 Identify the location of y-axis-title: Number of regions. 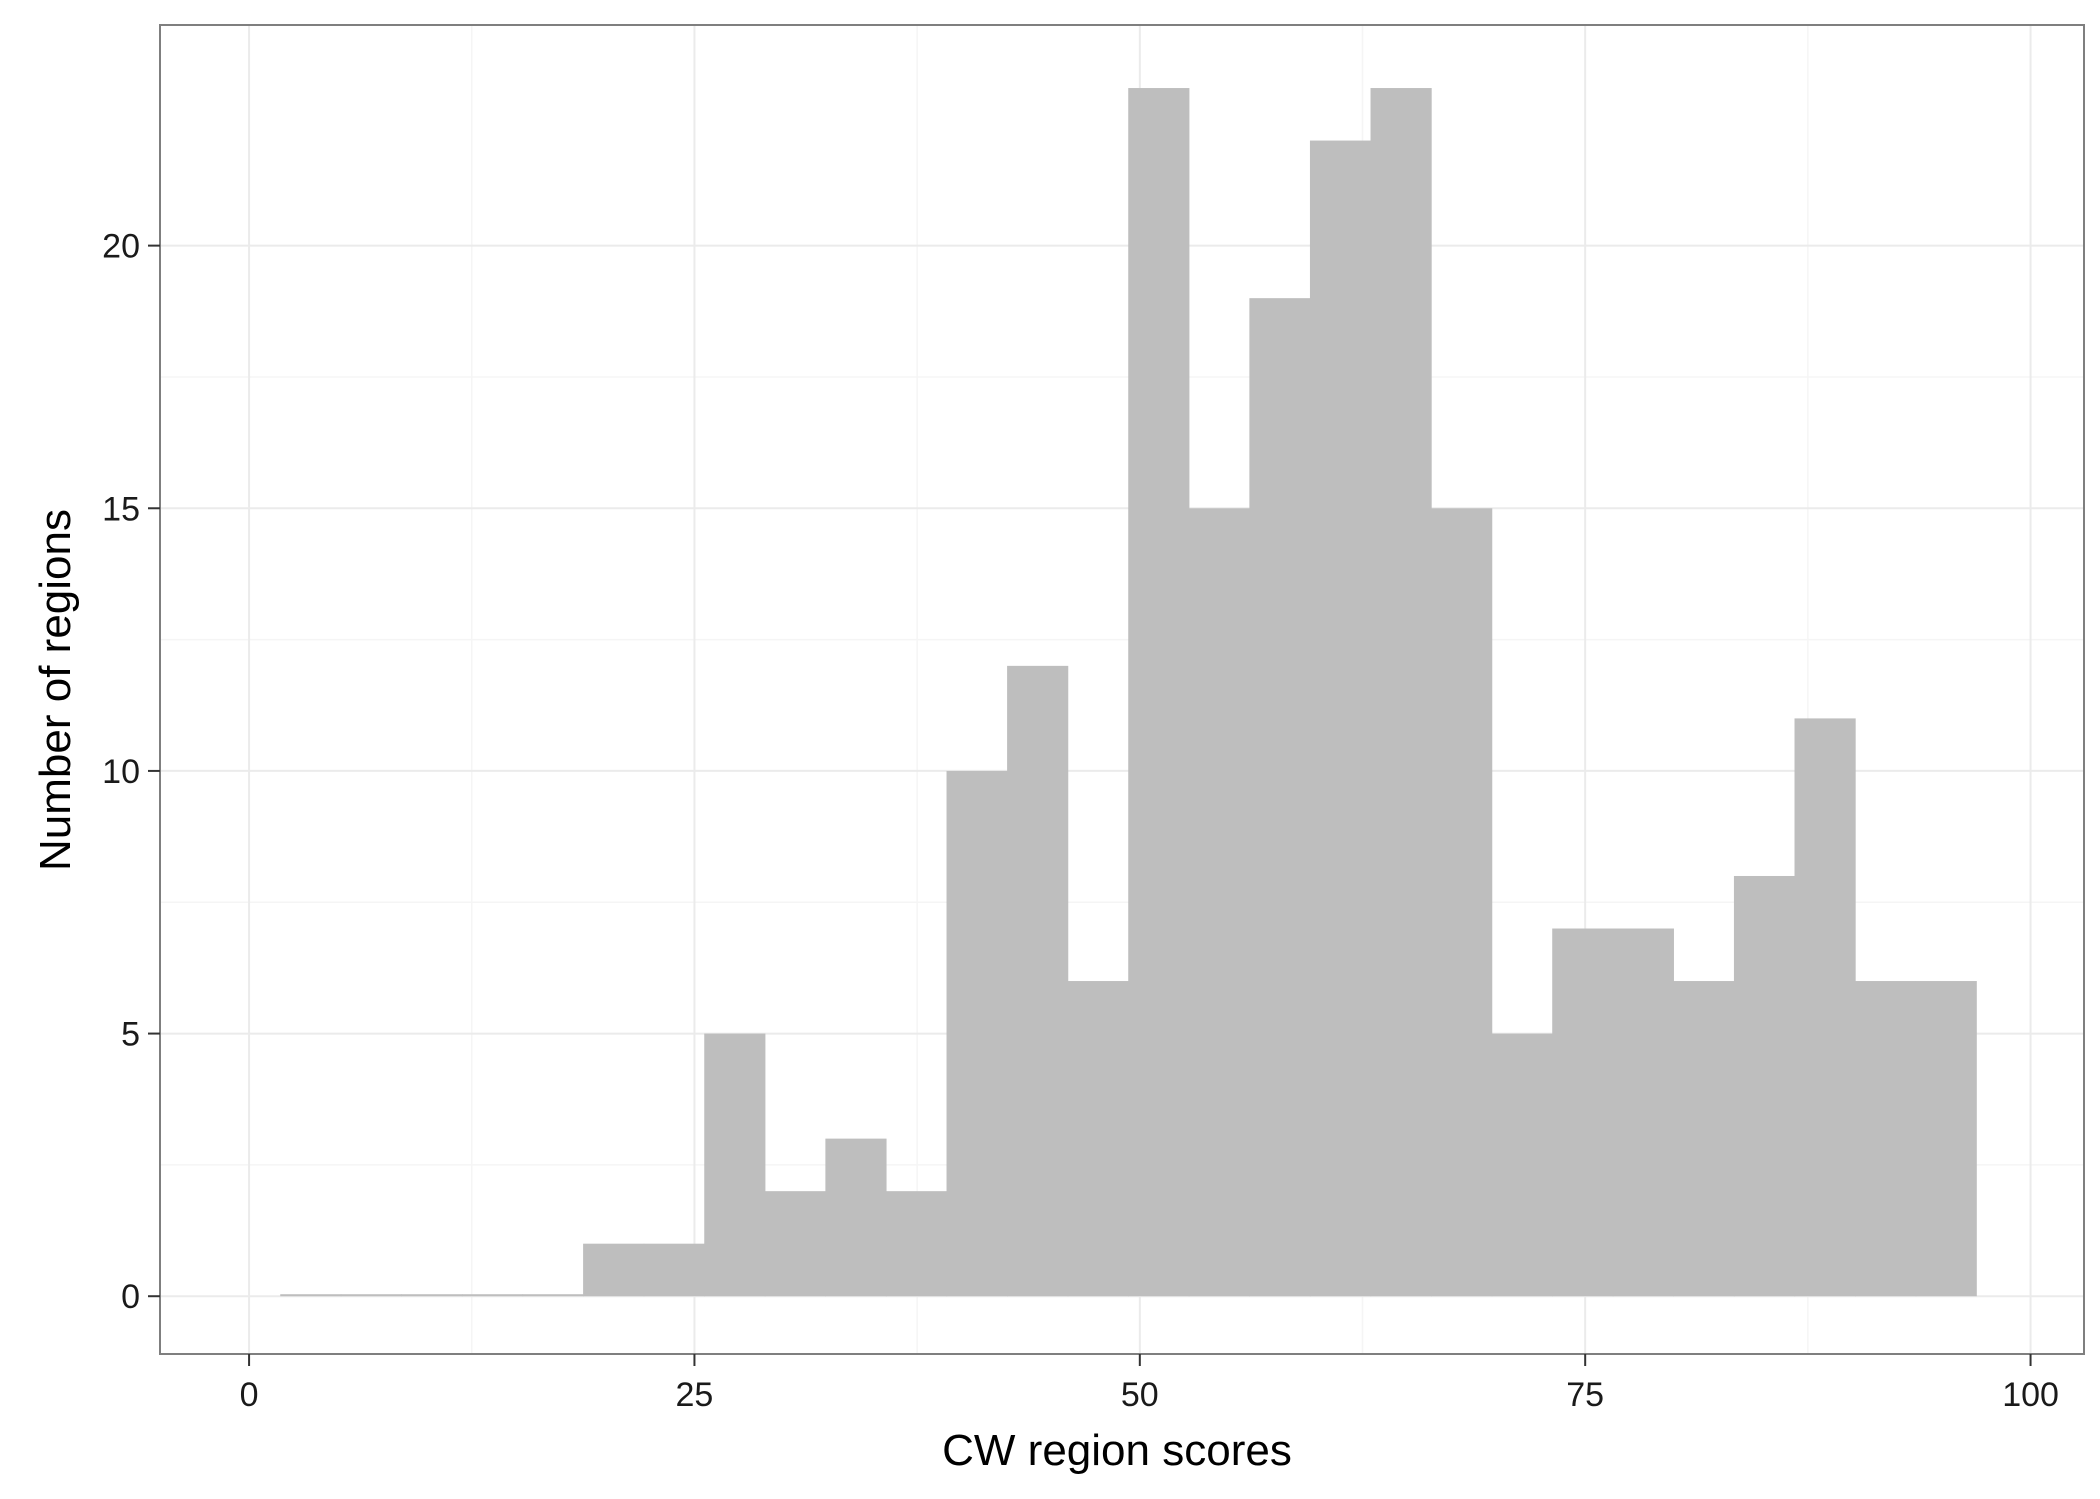
(55, 690).